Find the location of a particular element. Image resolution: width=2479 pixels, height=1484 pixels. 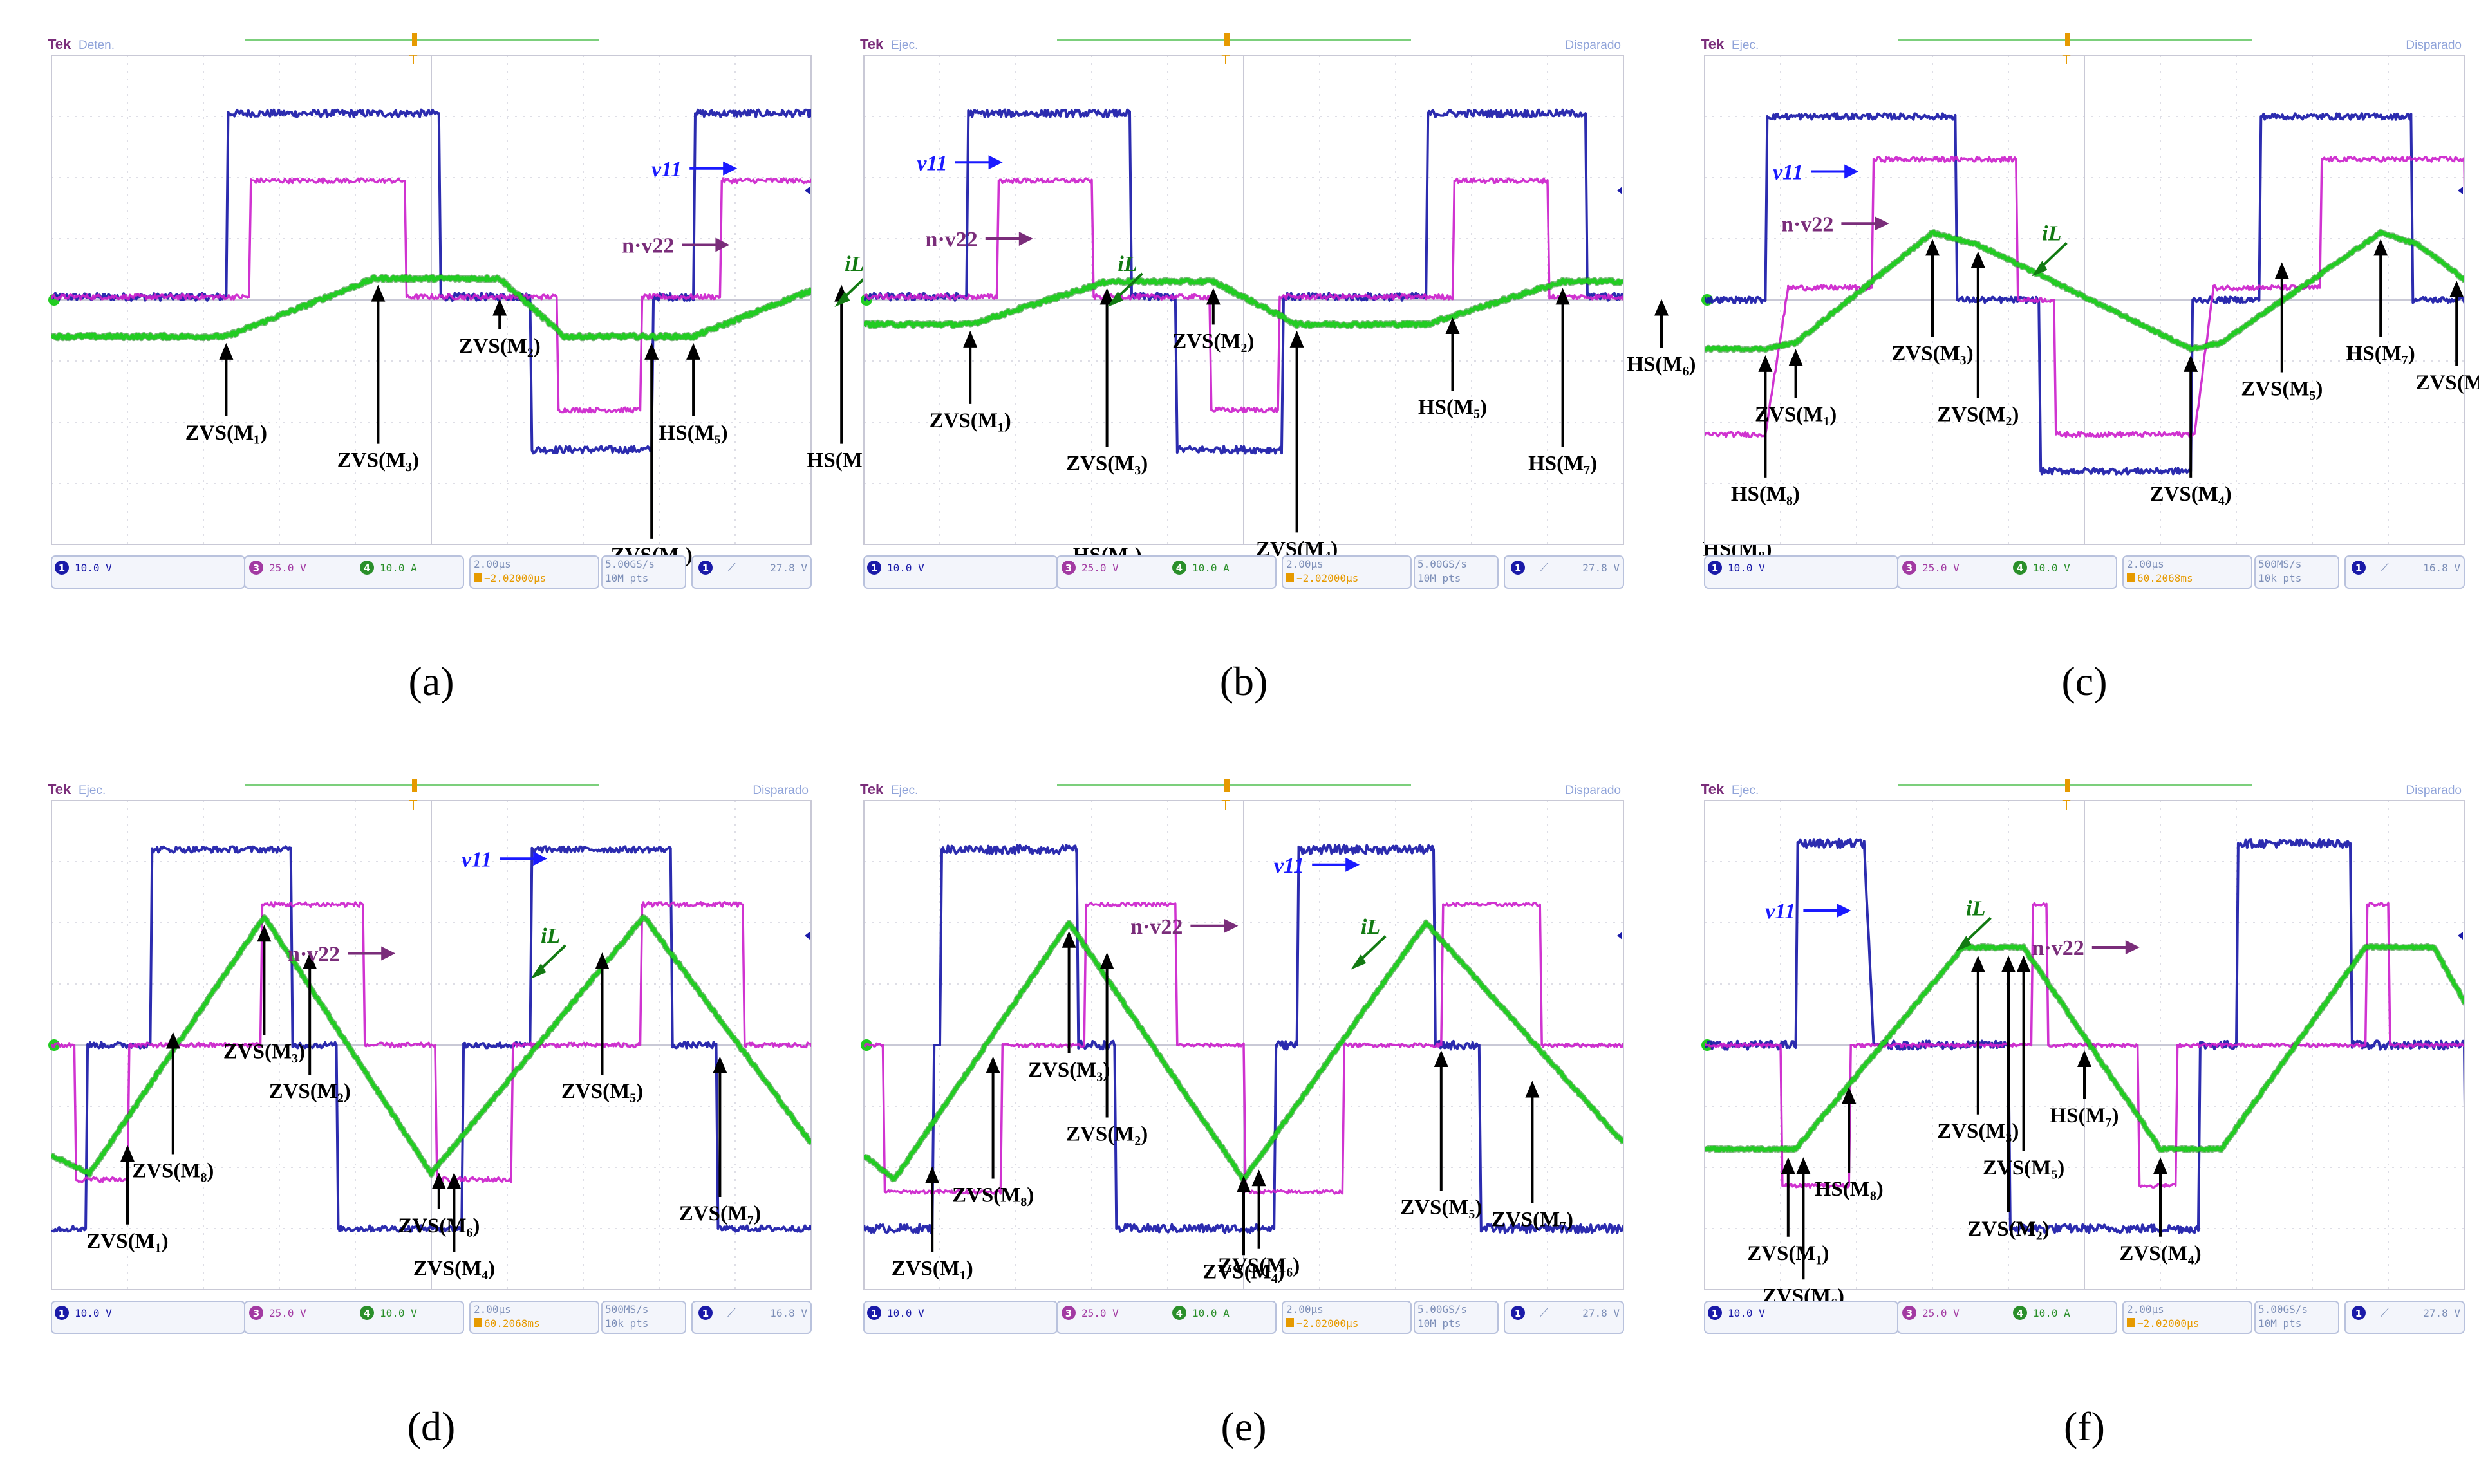

ch3-scale: 25.0 V is located at coordinates (287, 1313).